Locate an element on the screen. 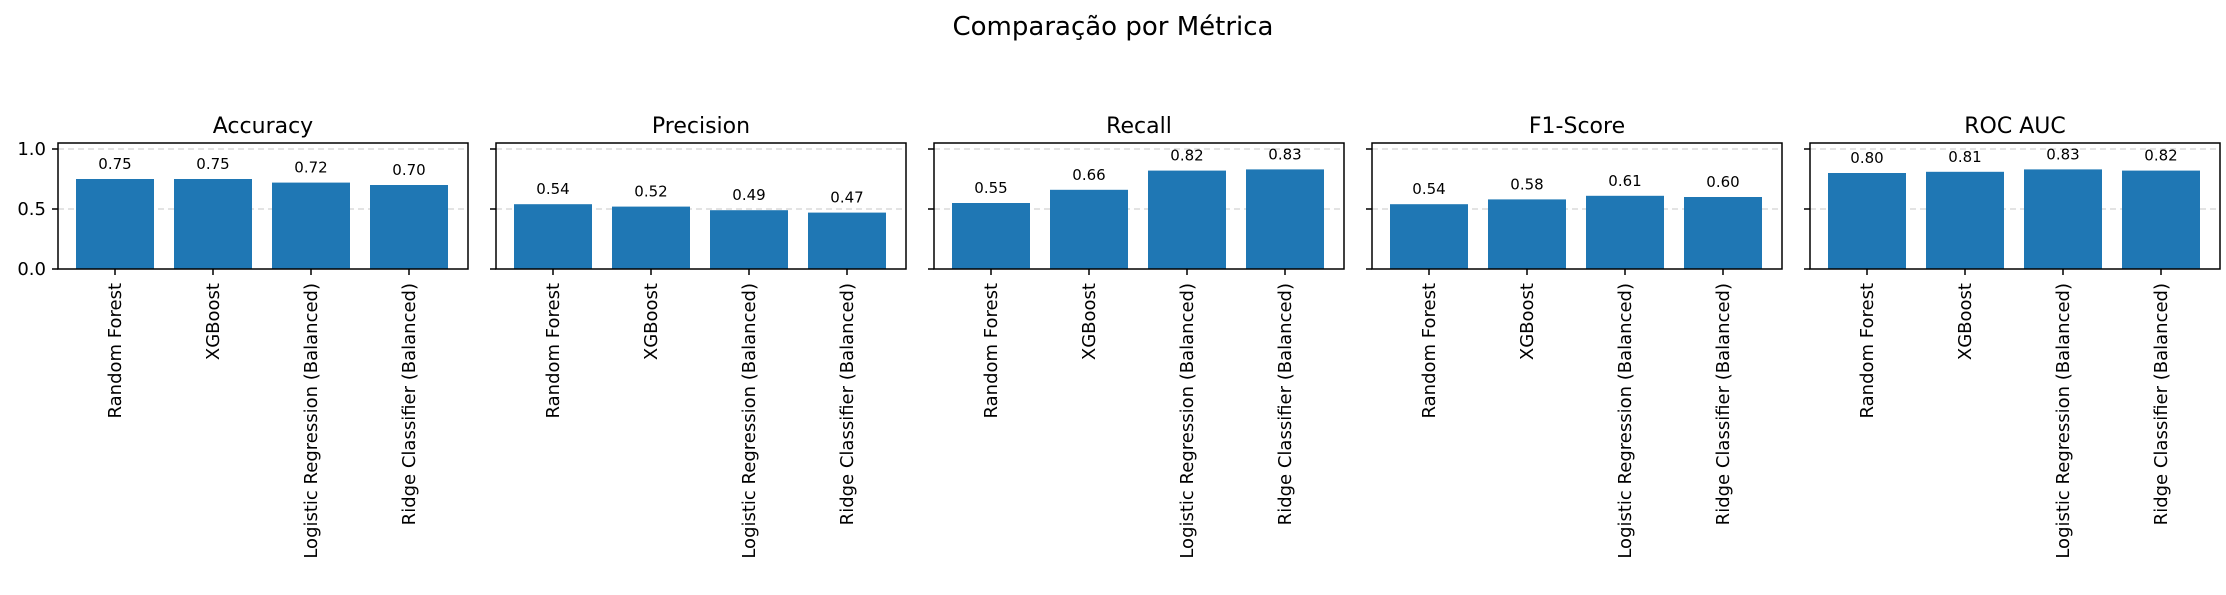  y-tick-label: 1.0 is located at coordinates (31, 149).